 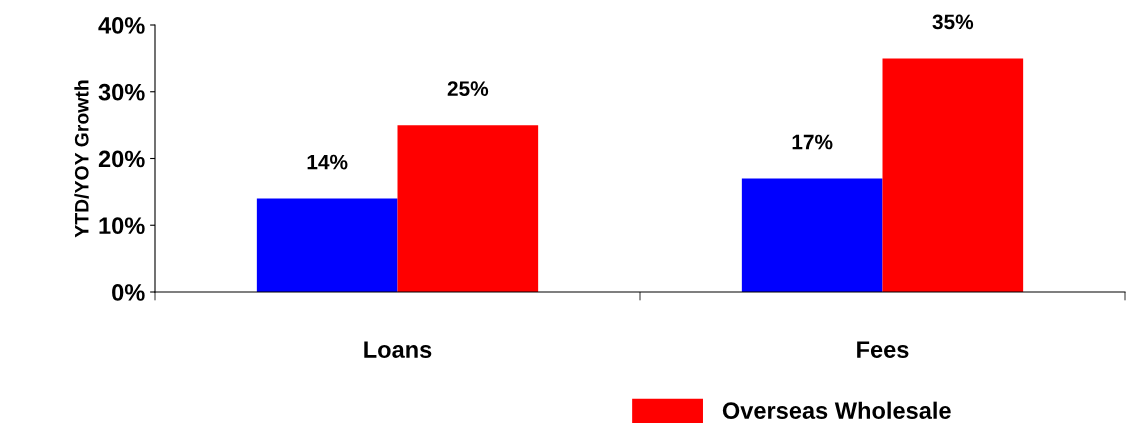 I want to click on data-label: 17%, so click(x=812, y=142).